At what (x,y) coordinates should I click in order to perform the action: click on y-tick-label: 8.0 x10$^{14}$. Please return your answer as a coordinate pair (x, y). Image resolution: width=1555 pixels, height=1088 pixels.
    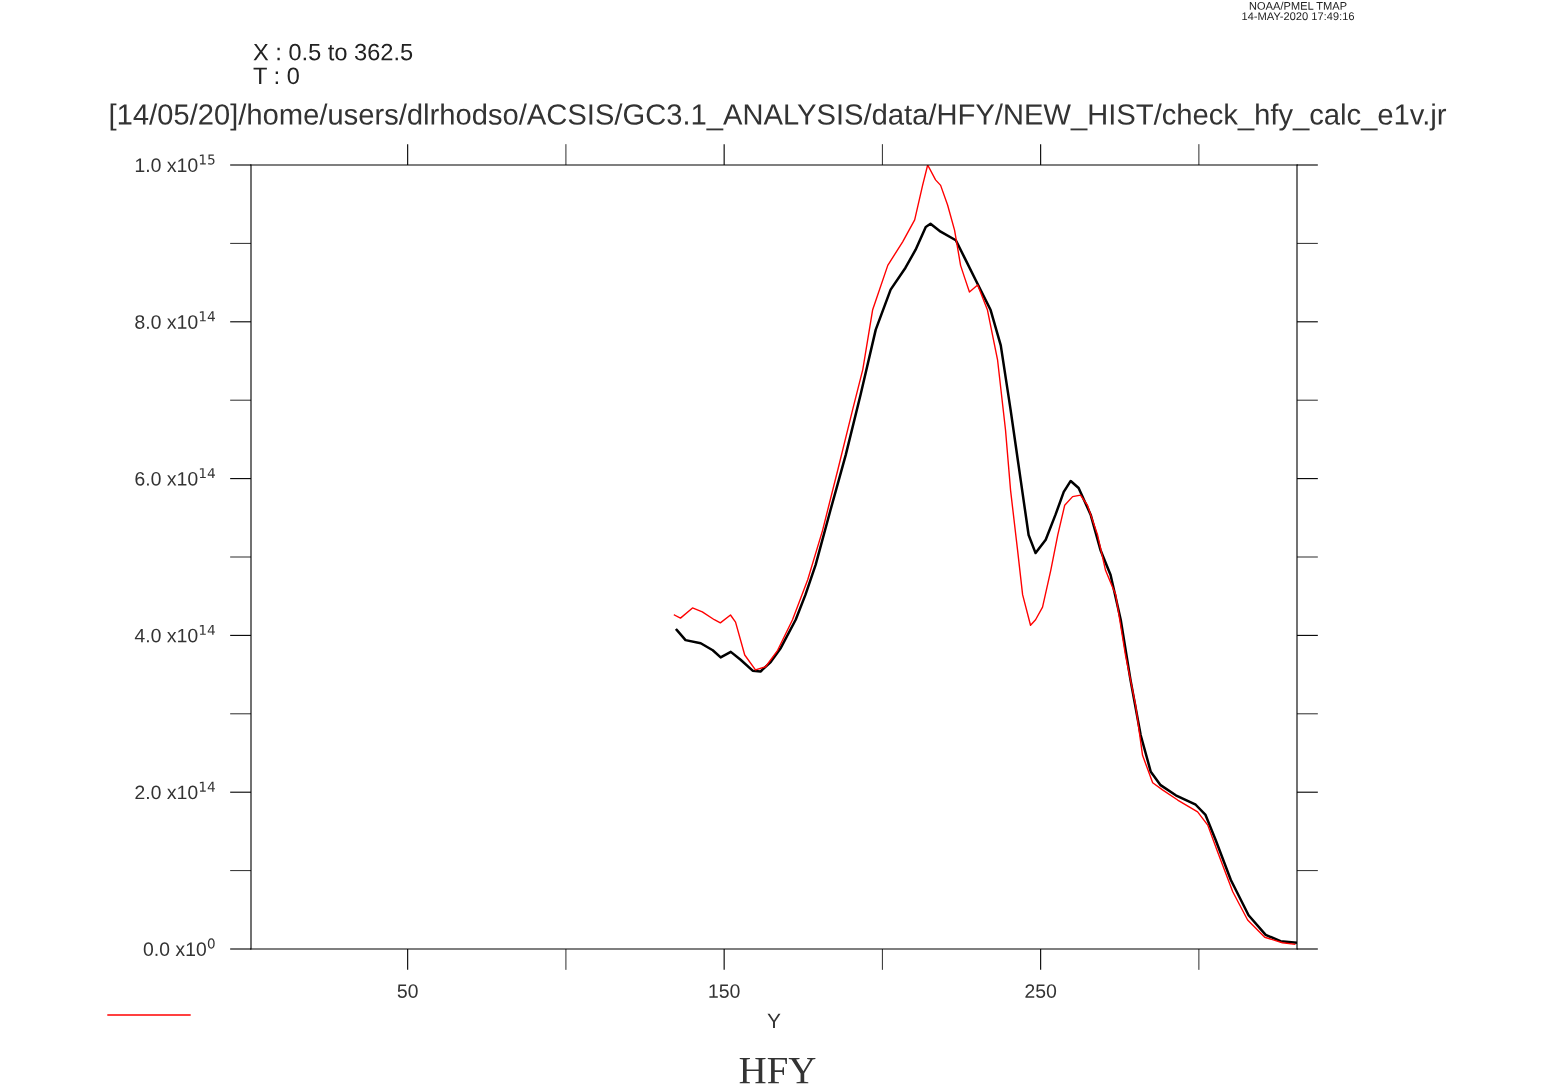
    Looking at the image, I should click on (175, 320).